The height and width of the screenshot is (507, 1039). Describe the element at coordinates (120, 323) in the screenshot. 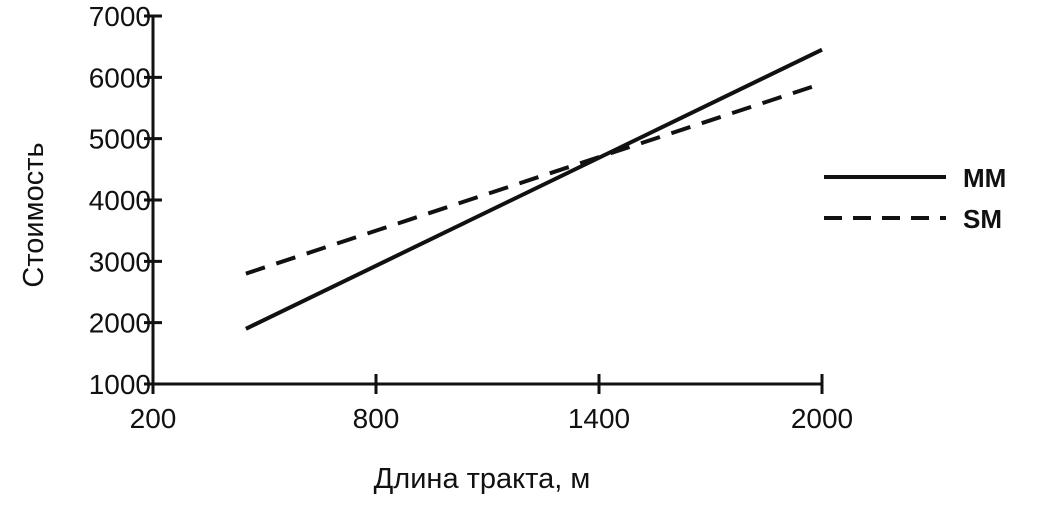

I see `y-tick-label: 2000` at that location.